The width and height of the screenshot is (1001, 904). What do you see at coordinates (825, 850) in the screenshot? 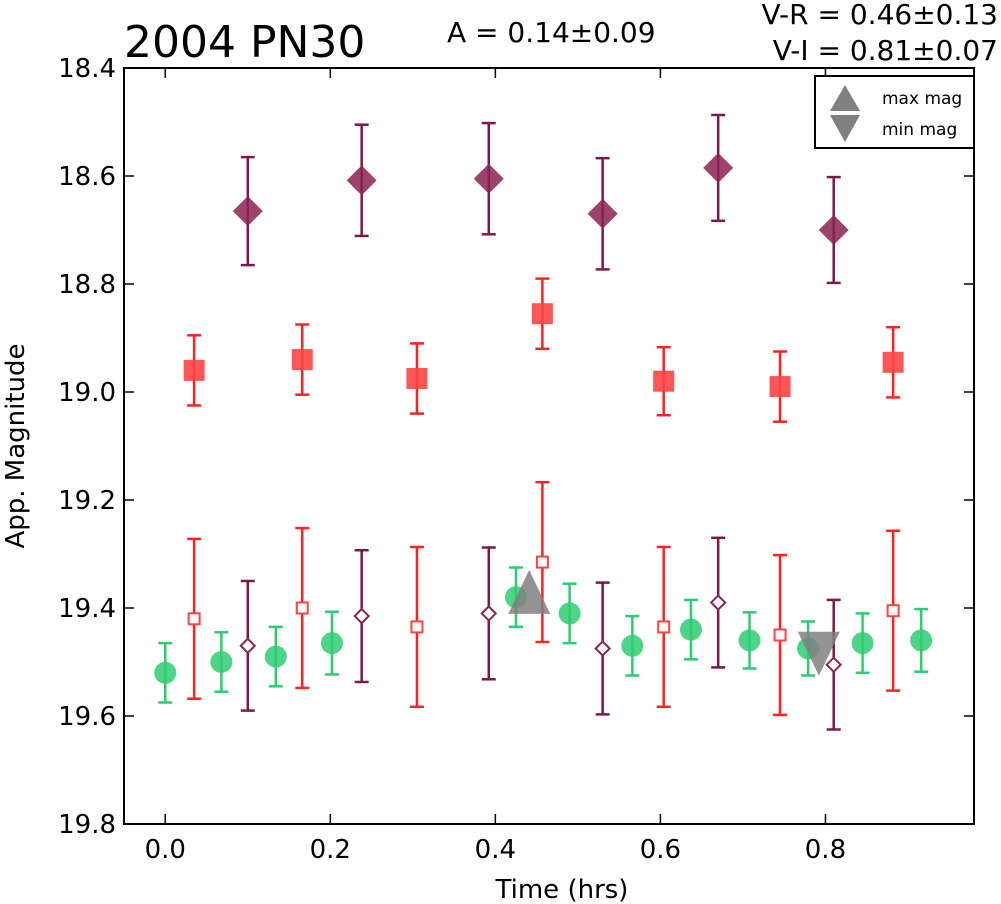
I see `x-tick-label: 0.8` at bounding box center [825, 850].